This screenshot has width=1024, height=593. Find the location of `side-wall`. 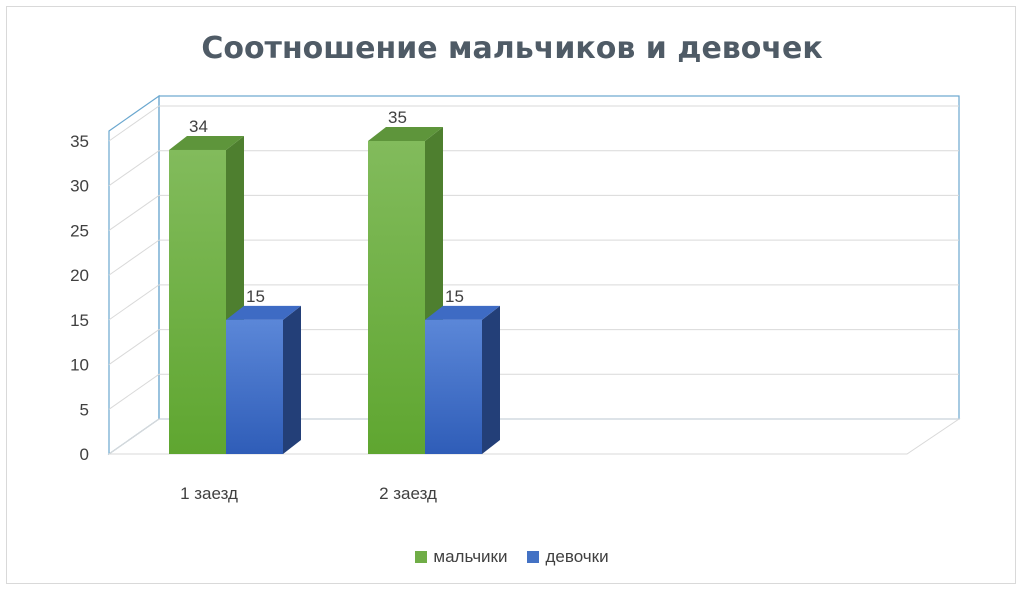

side-wall is located at coordinates (134, 275).